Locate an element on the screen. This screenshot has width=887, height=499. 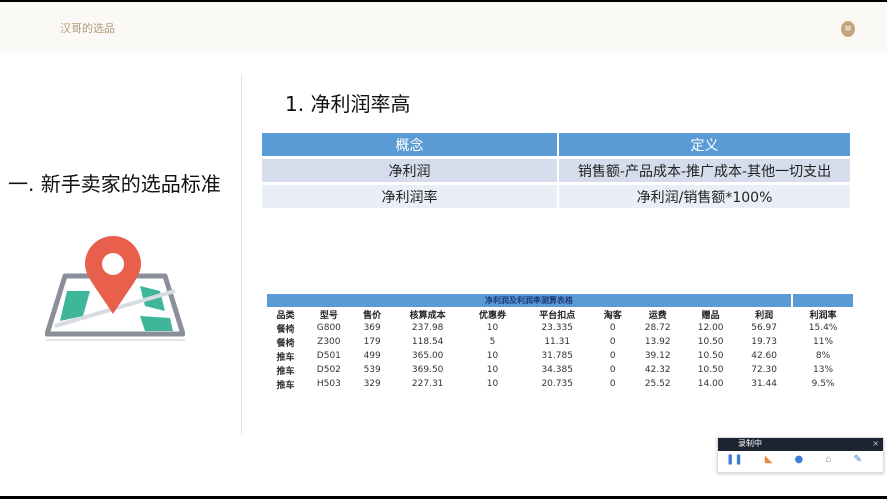
cell: 11% is located at coordinates (822, 342).